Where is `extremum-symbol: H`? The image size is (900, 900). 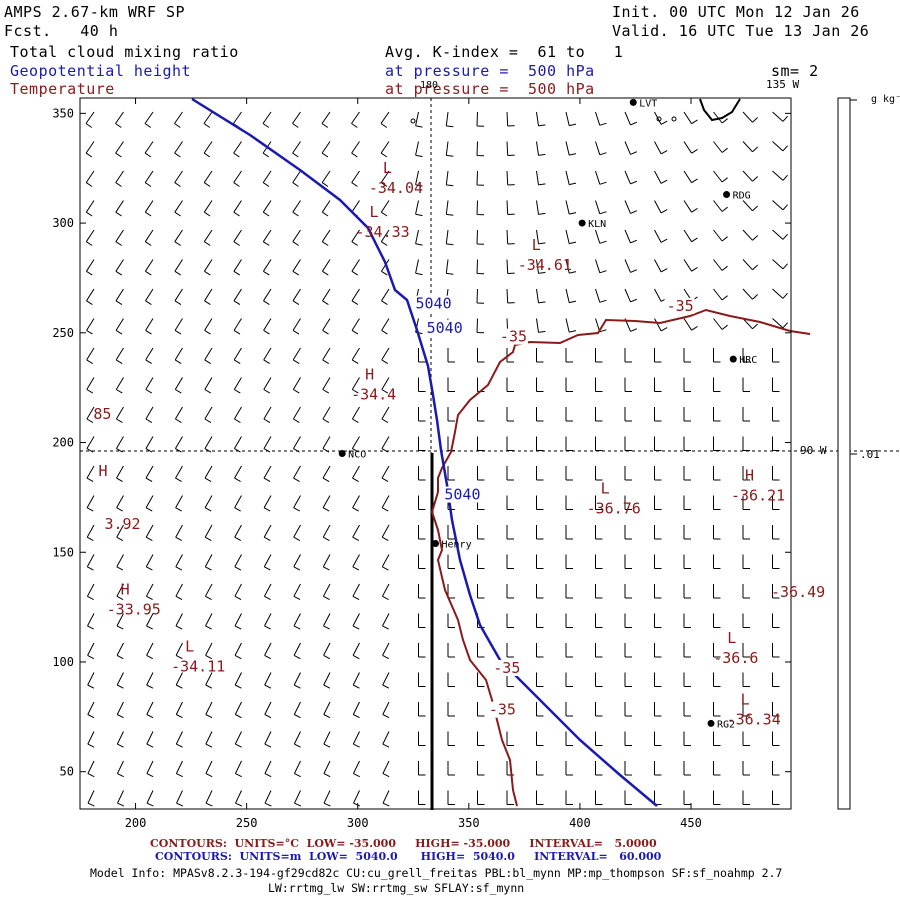 extremum-symbol: H is located at coordinates (749, 475).